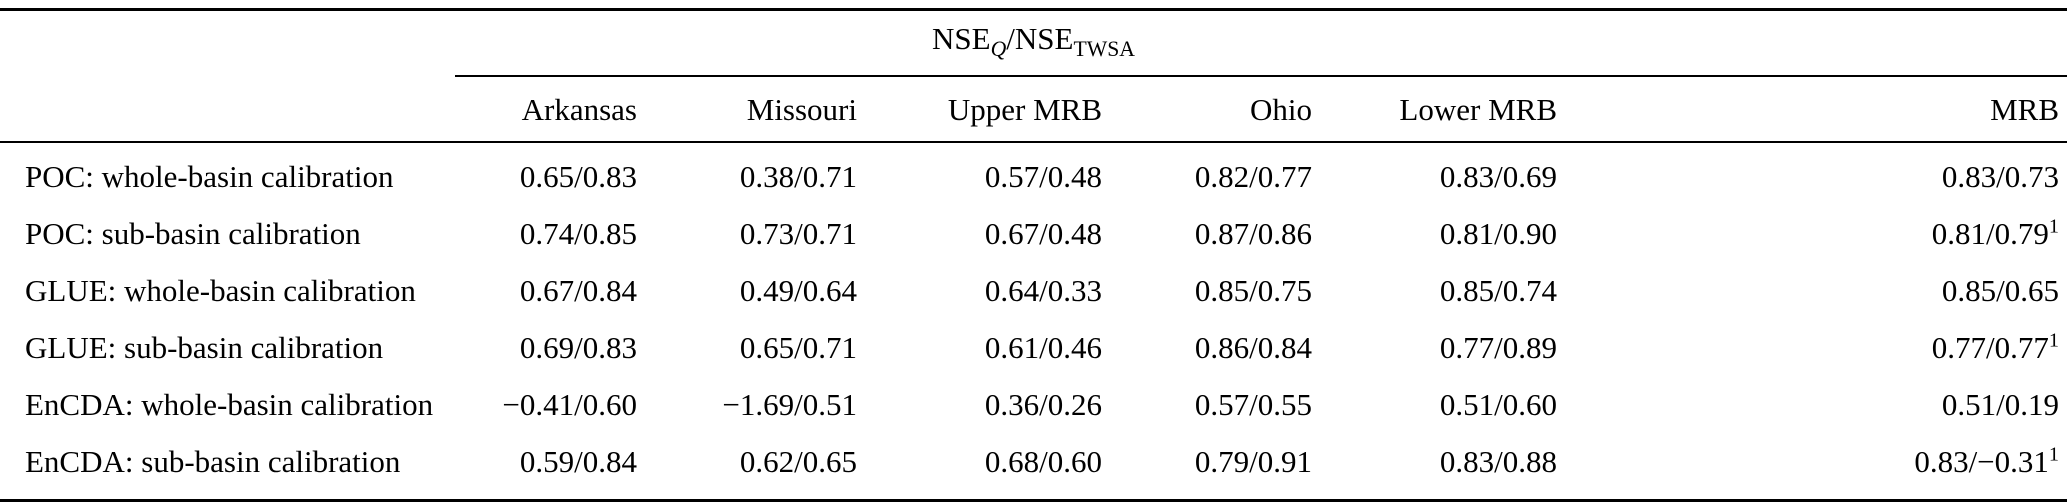 The image size is (2067, 502). Describe the element at coordinates (1253, 291) in the screenshot. I see `cell-ohio: 0.85/0.75` at that location.